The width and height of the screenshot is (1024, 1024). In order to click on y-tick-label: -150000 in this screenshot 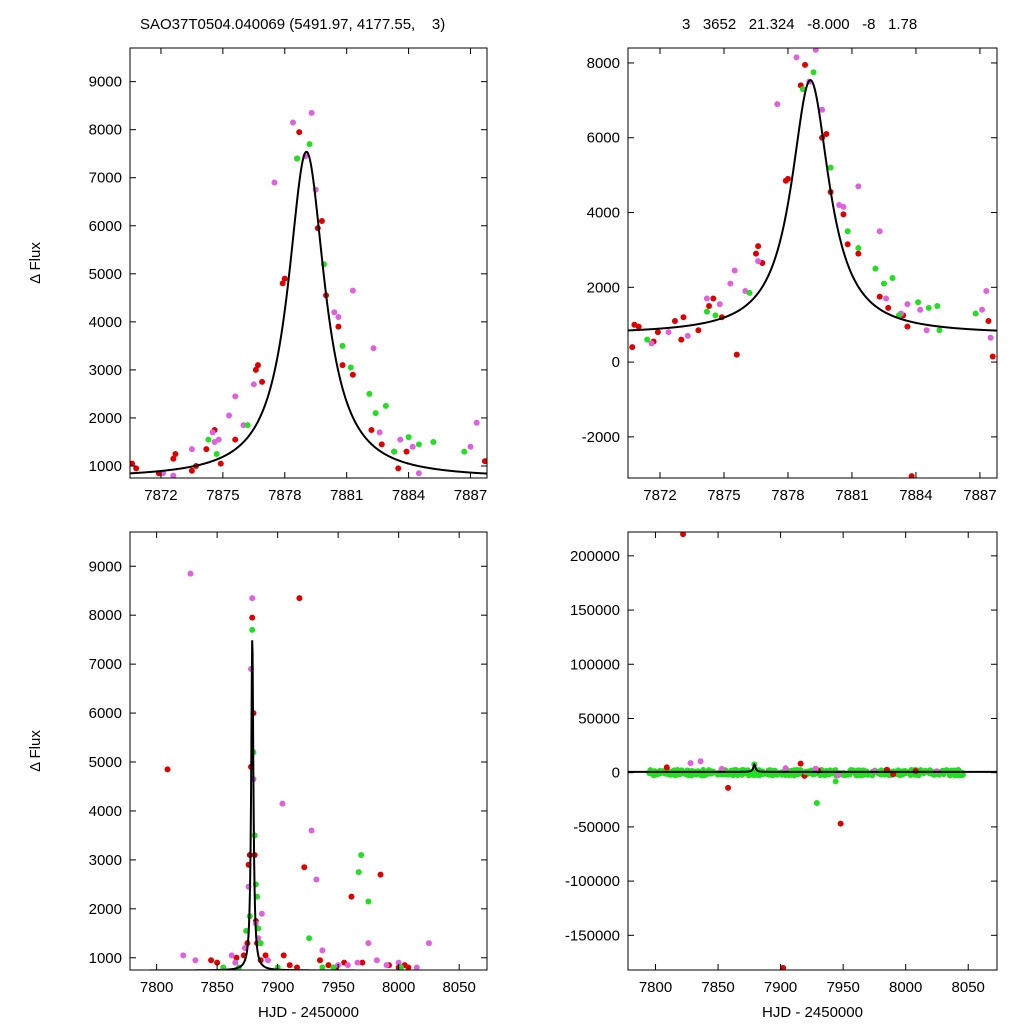, I will do `click(592, 935)`.